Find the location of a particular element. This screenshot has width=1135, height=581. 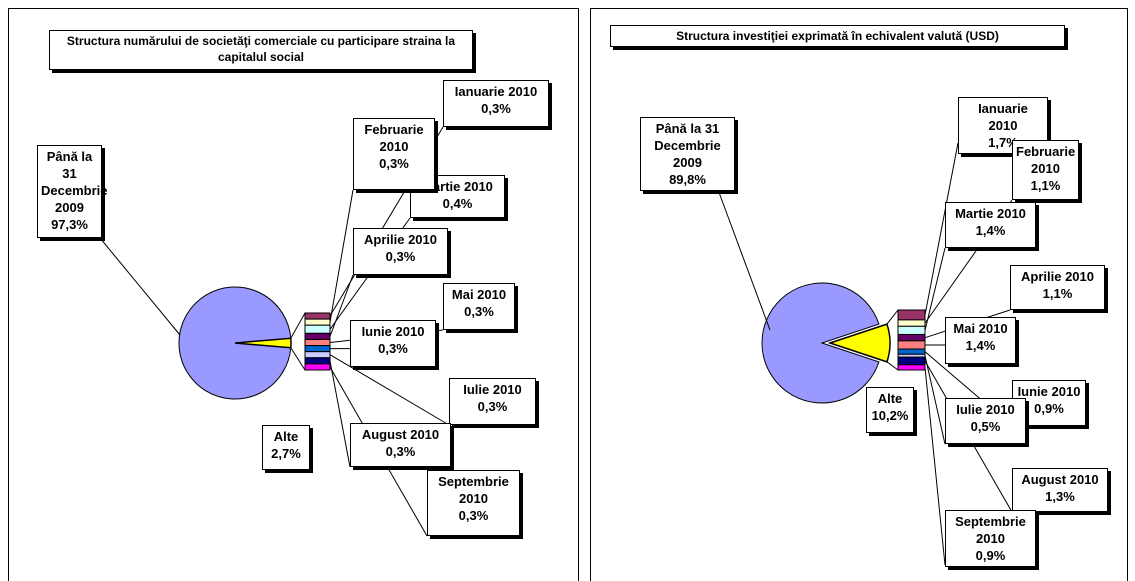

data-label: Februarie 2010 0,3% is located at coordinates (394, 154).